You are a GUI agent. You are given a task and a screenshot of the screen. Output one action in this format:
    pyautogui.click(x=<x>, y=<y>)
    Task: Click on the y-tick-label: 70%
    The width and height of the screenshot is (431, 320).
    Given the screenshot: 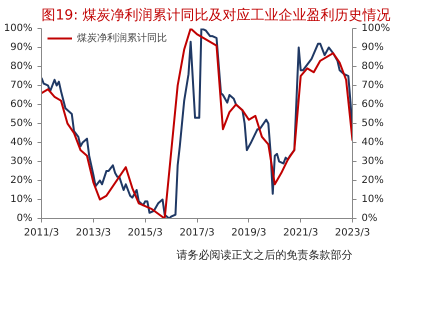 What is the action you would take?
    pyautogui.click(x=21, y=85)
    